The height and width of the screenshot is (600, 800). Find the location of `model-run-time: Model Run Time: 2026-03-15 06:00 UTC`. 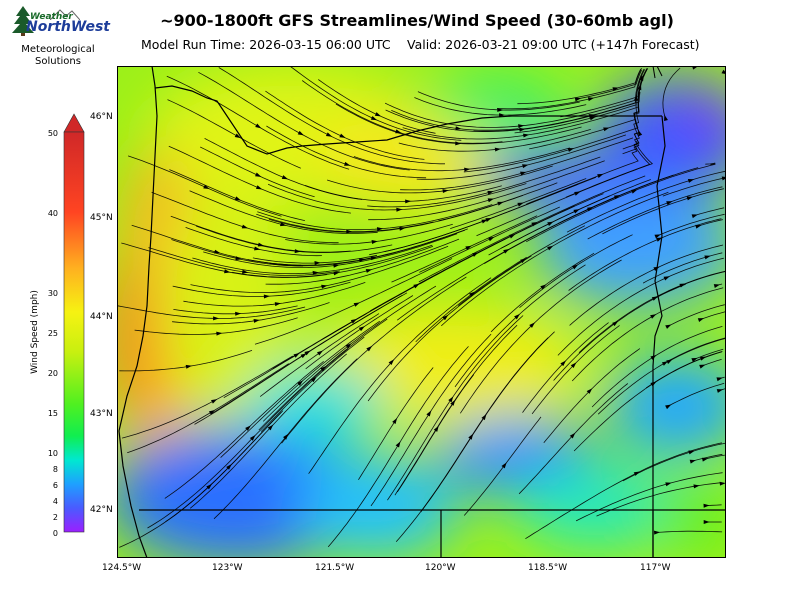

model-run-time: Model Run Time: 2026-03-15 06:00 UTC is located at coordinates (266, 44).